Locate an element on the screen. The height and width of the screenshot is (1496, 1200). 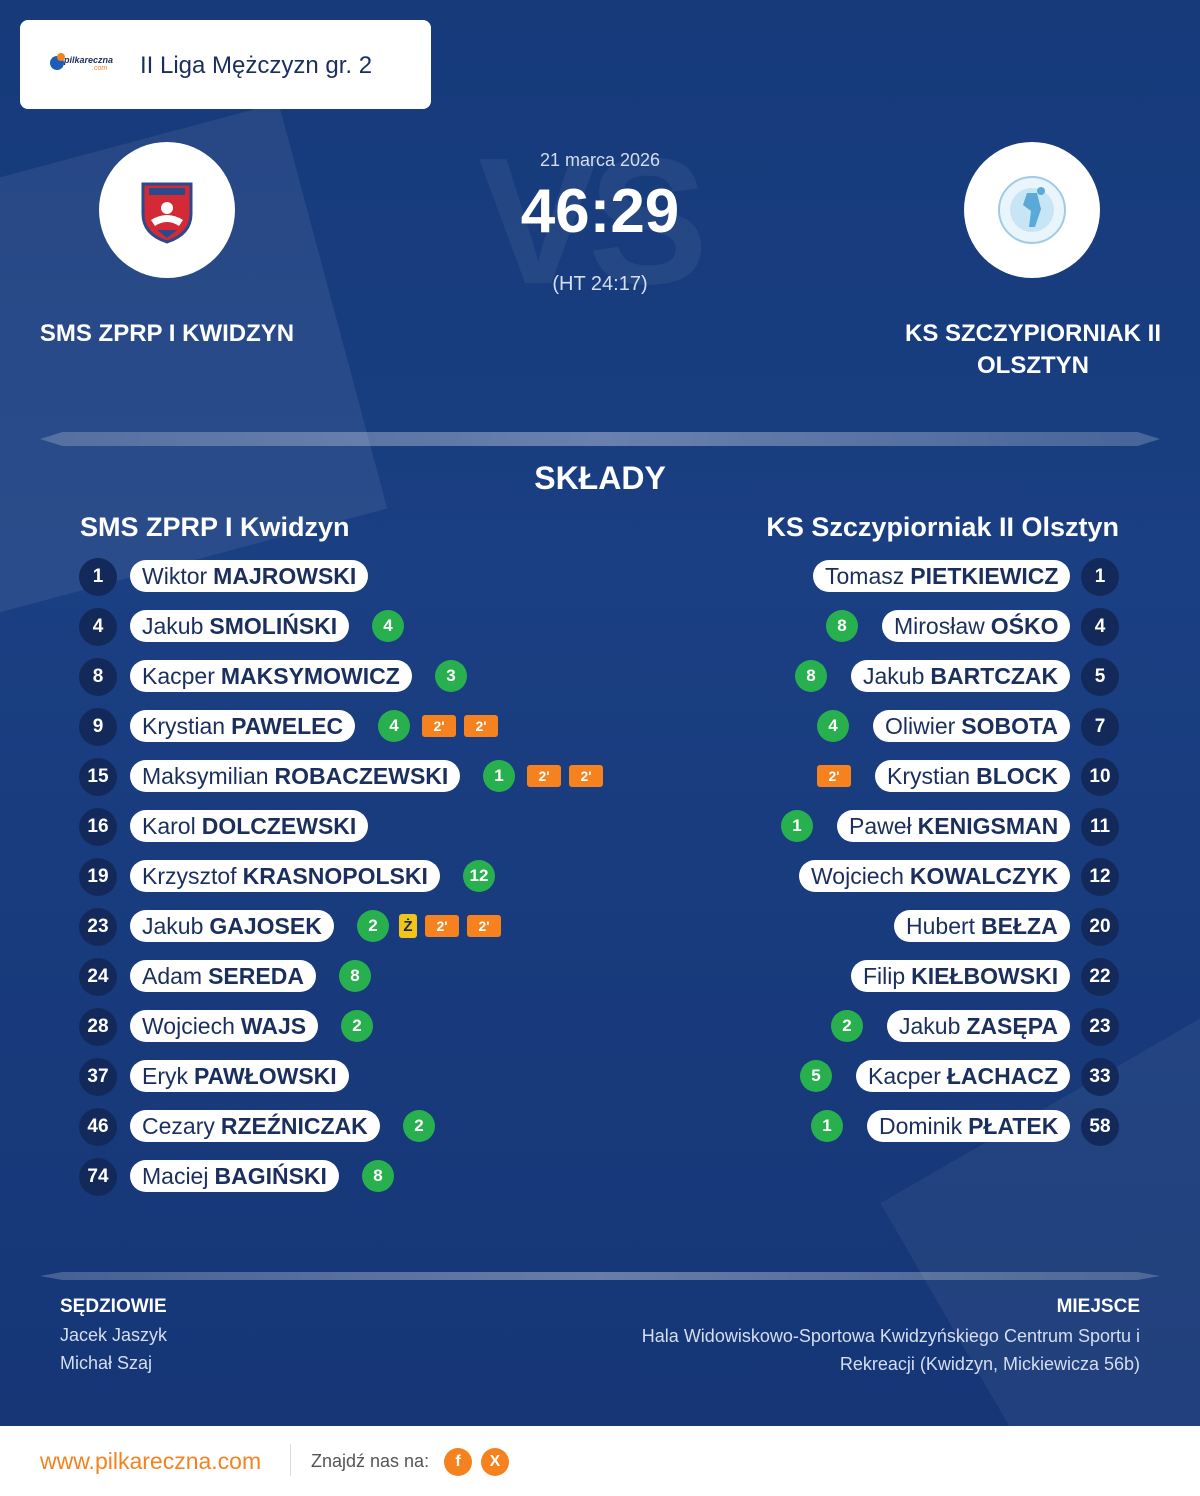
player-name: Jakub BARTCZAK is located at coordinates (961, 676).